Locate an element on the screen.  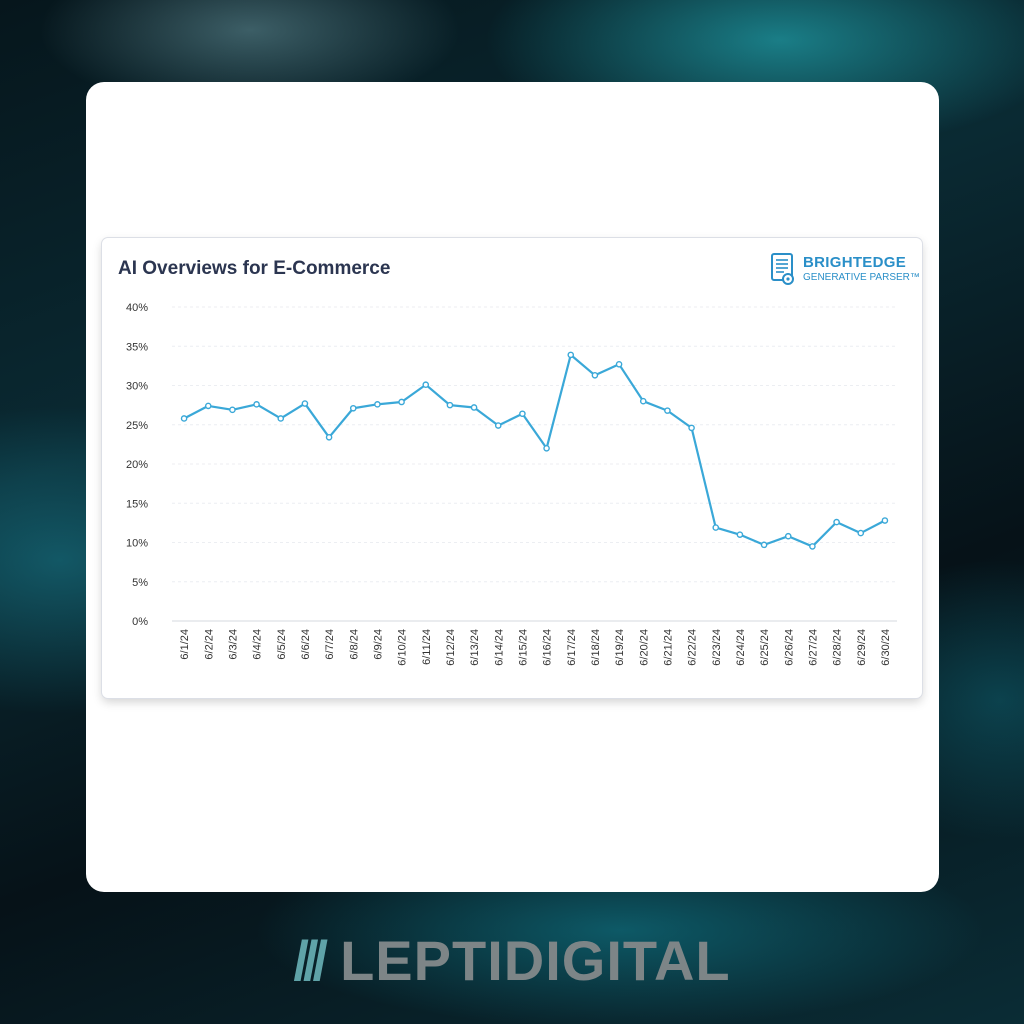
x-tick-label: 6/16/24 is located at coordinates (548, 647).